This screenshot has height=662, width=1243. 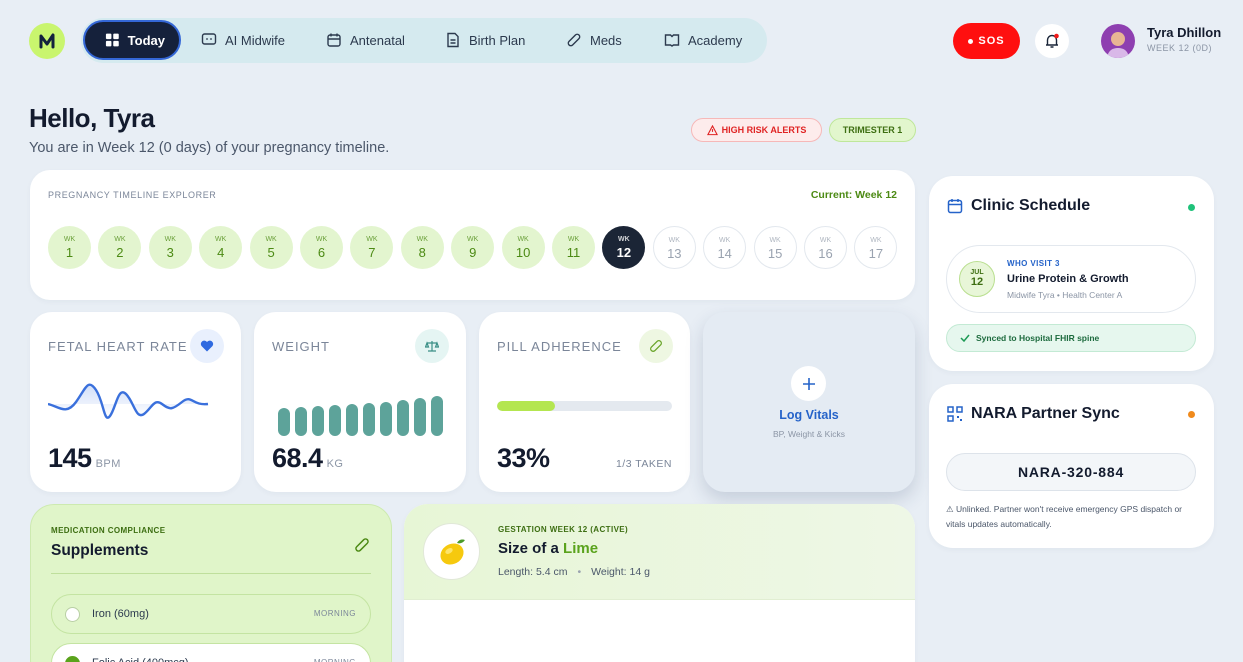 I want to click on visit-title: Urine Protein & Growth, so click(x=1068, y=279).